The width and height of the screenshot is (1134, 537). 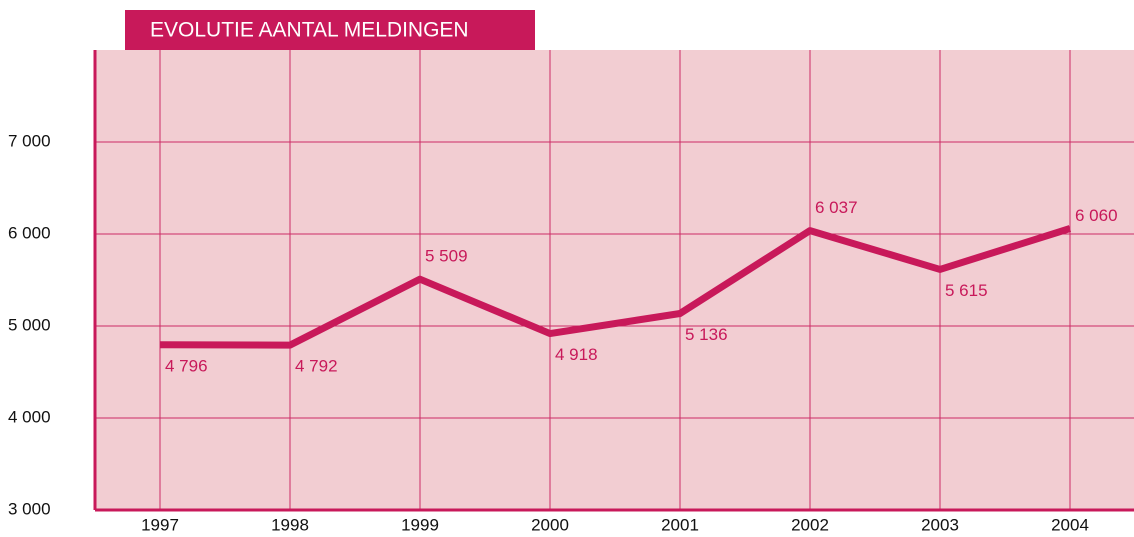 I want to click on data-label: 5 509, so click(x=446, y=256).